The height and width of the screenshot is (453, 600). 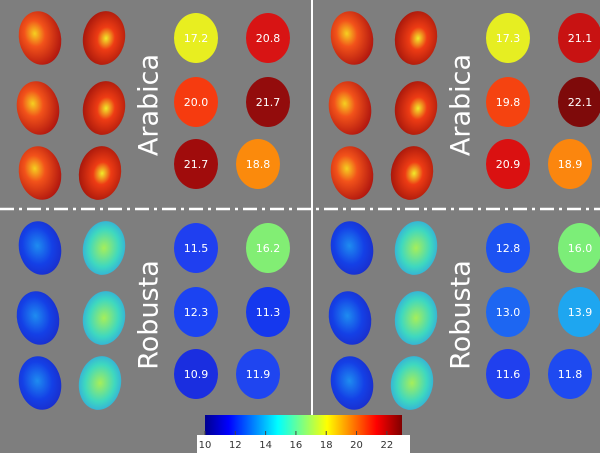 I want to click on colorbar-gradient, so click(x=303, y=425).